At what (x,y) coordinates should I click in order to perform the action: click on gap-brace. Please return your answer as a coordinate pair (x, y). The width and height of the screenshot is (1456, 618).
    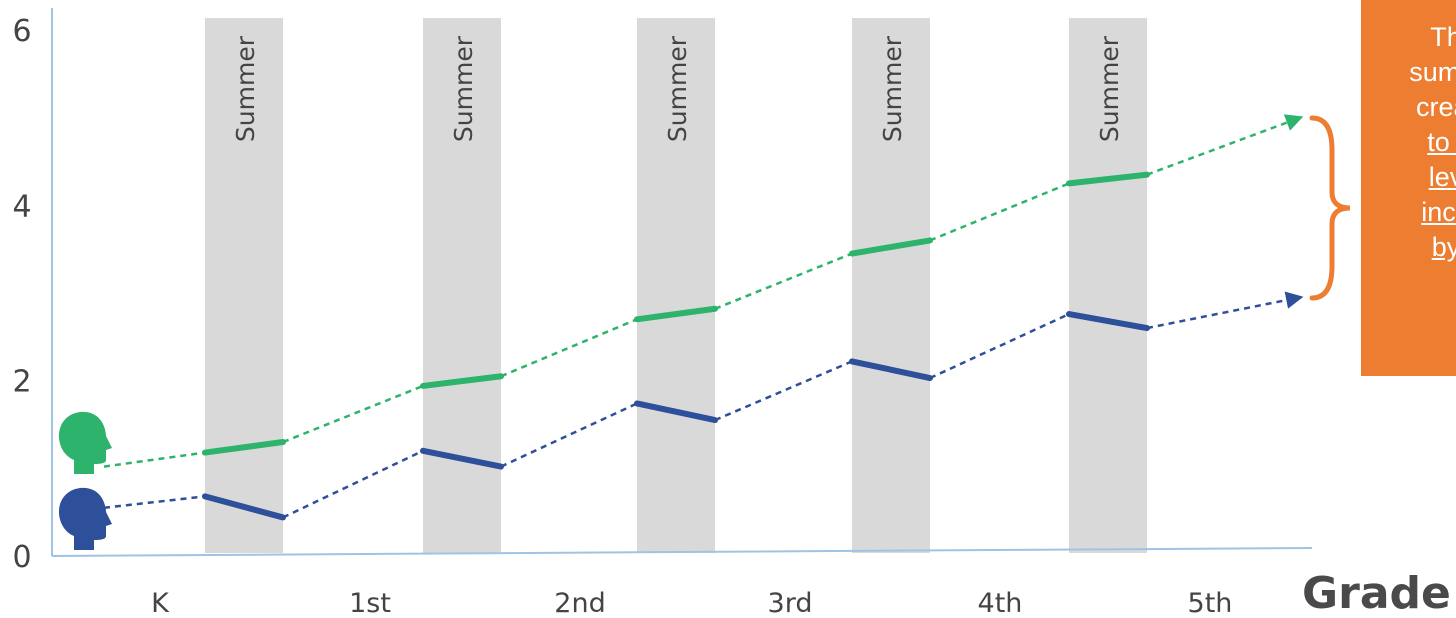
    Looking at the image, I should click on (1330, 208).